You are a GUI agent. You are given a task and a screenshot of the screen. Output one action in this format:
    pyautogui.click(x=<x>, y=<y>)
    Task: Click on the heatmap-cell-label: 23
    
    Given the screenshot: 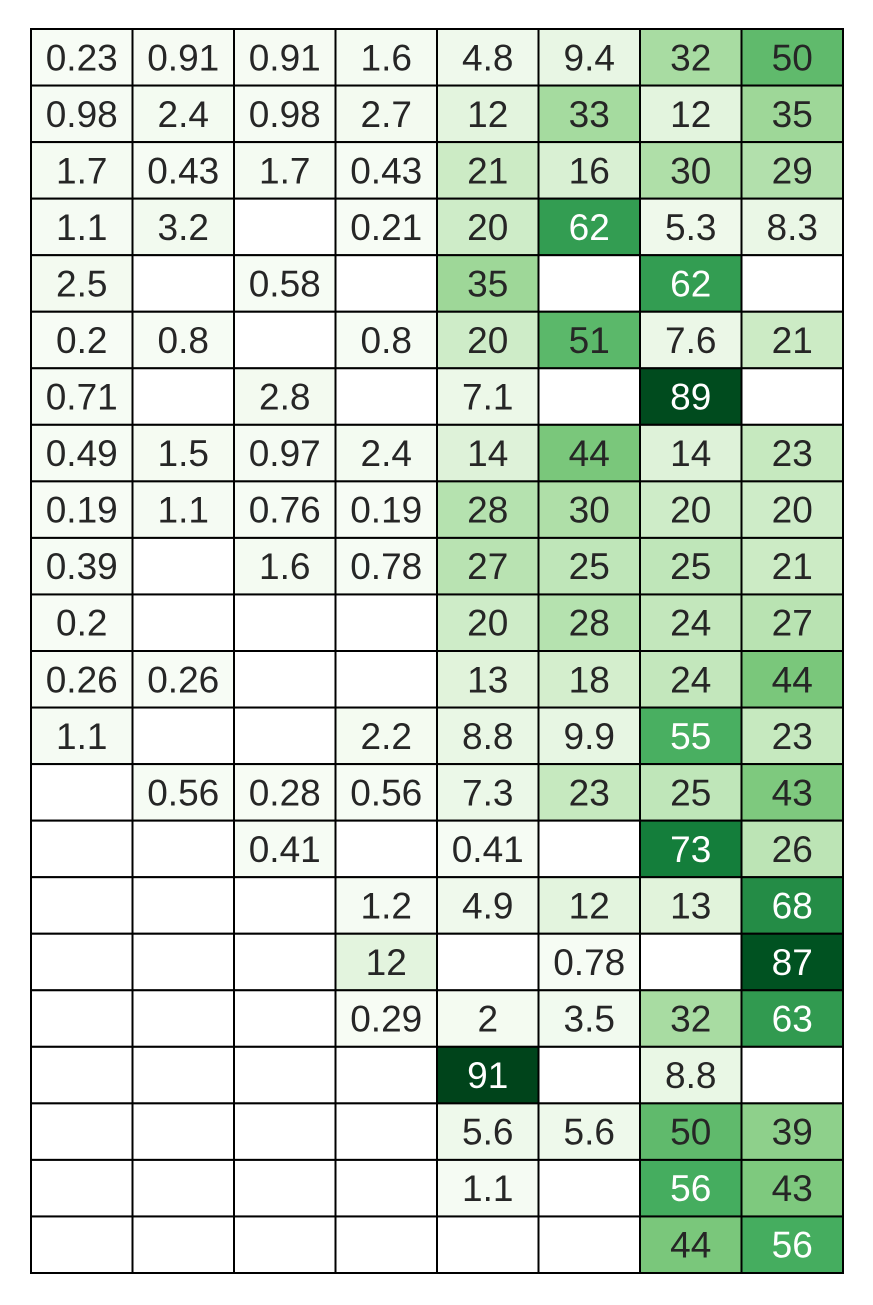 What is the action you would take?
    pyautogui.click(x=792, y=453)
    